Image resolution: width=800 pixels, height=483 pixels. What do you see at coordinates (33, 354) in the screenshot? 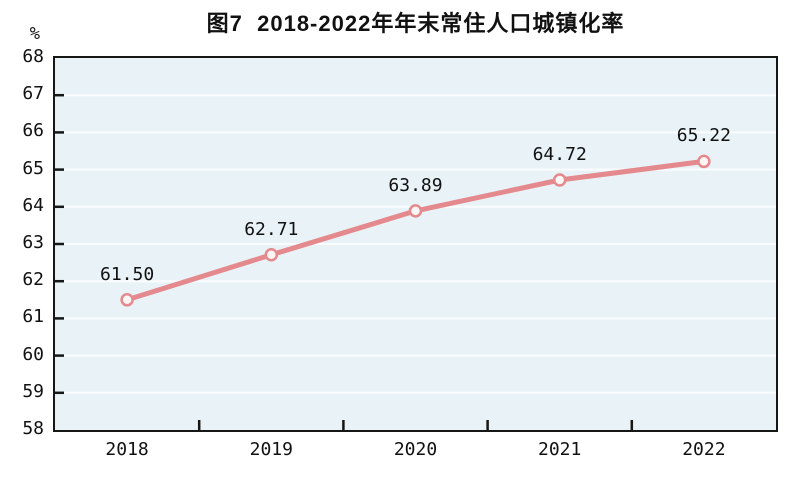
I see `y-tick-label: 60` at bounding box center [33, 354].